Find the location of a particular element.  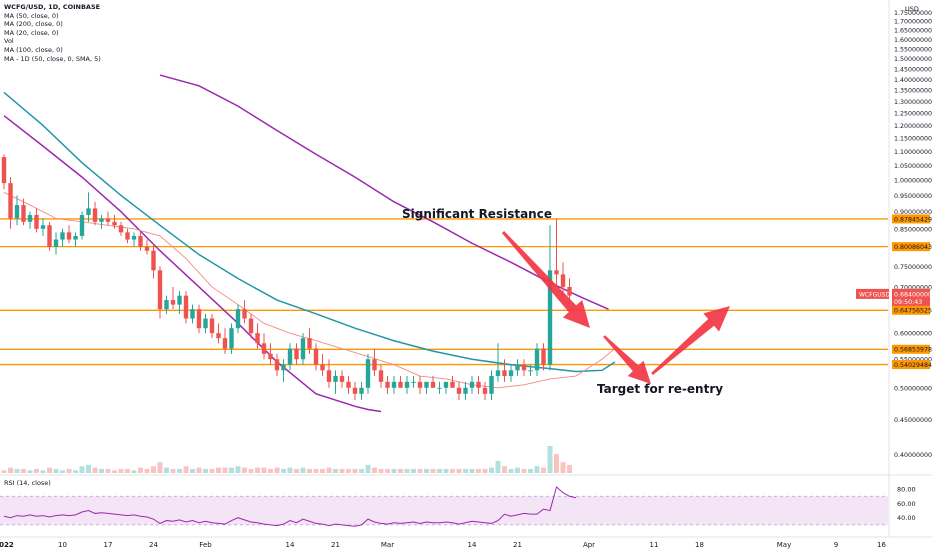

breakout-arrow-up is located at coordinates (690, 340).